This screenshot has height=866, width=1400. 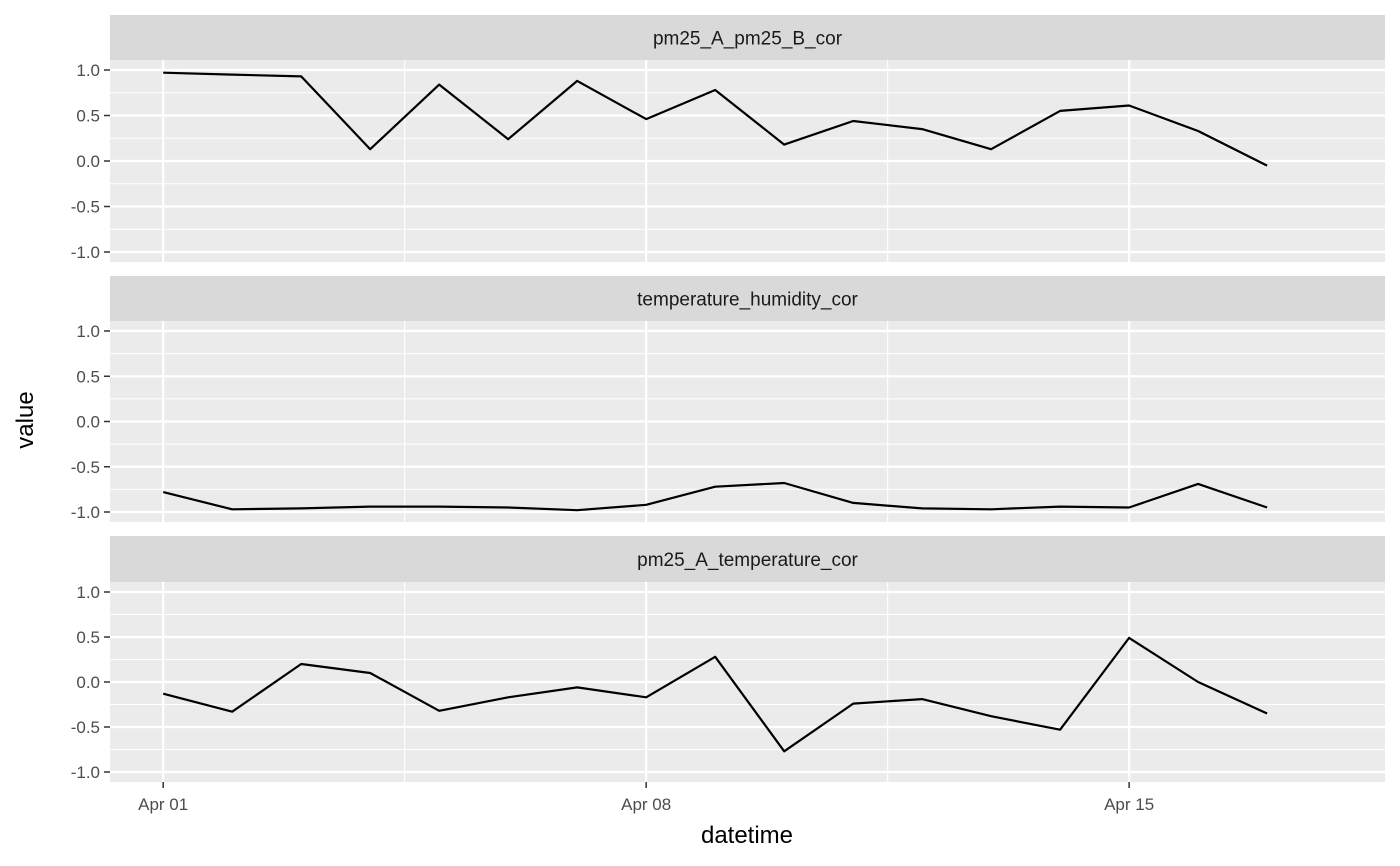 I want to click on facet-strip-label: pm25_A_temperature_cor, so click(x=747, y=560).